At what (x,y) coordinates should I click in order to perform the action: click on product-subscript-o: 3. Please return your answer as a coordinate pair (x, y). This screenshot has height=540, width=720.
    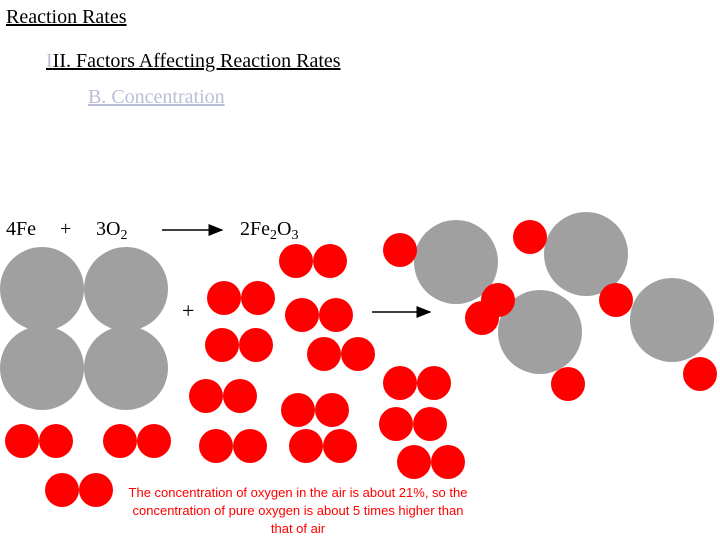
    Looking at the image, I should click on (295, 235).